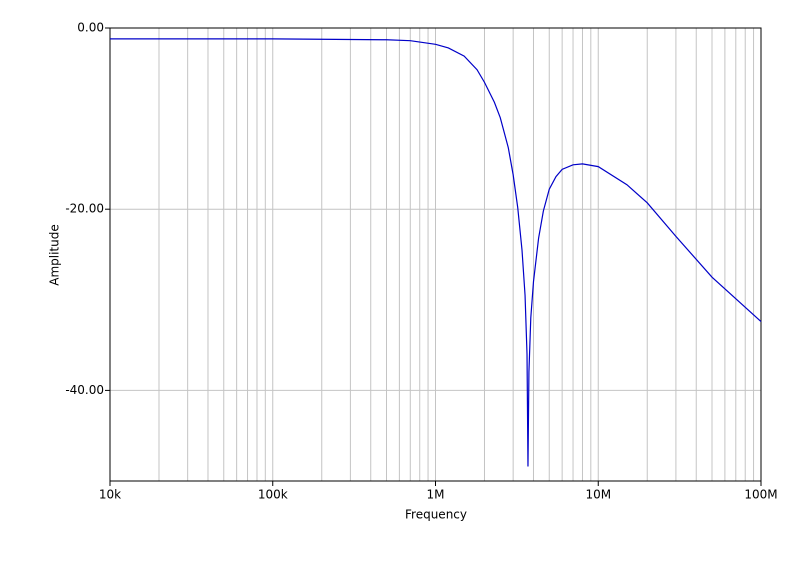 Image resolution: width=806 pixels, height=566 pixels. What do you see at coordinates (760, 495) in the screenshot?
I see `x-tick-label: 100M` at bounding box center [760, 495].